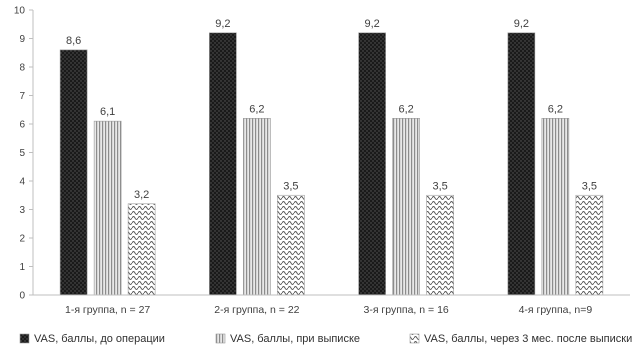  I want to click on legend-label: VAS, баллы, через 3 мес. после выписки, so click(528, 339).